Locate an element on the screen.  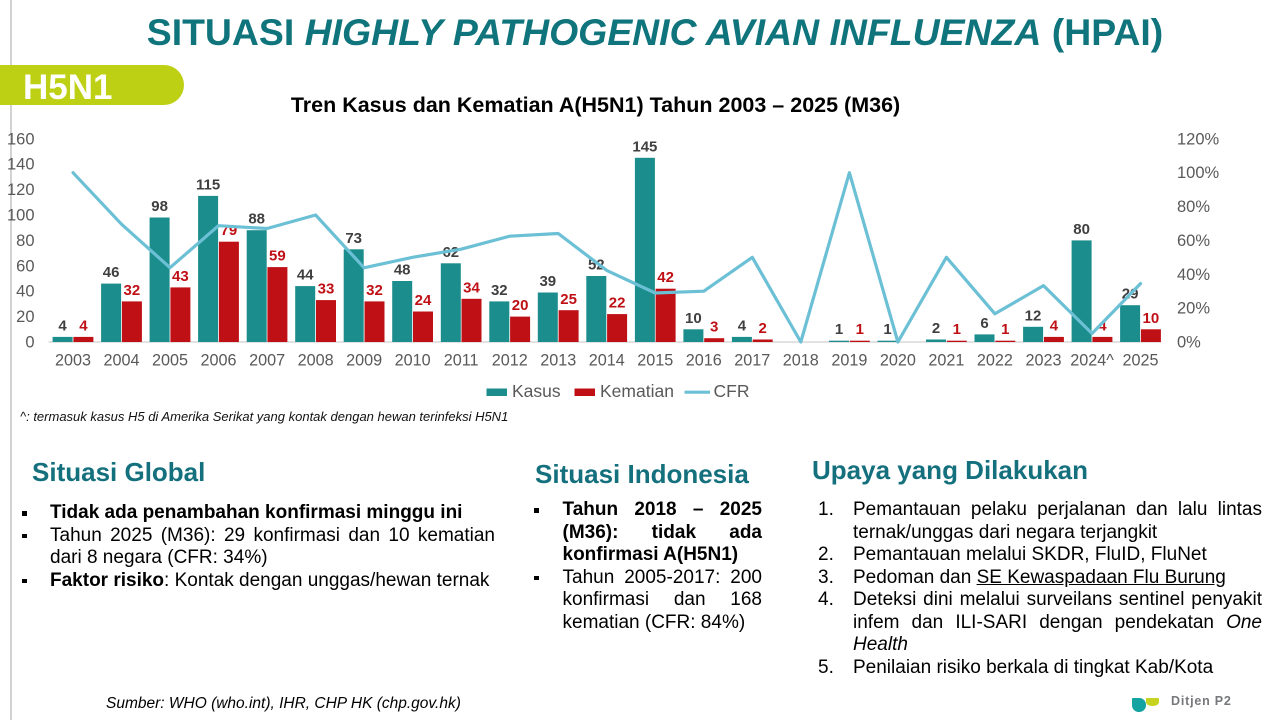
svg-text: 2010 is located at coordinates (413, 361).